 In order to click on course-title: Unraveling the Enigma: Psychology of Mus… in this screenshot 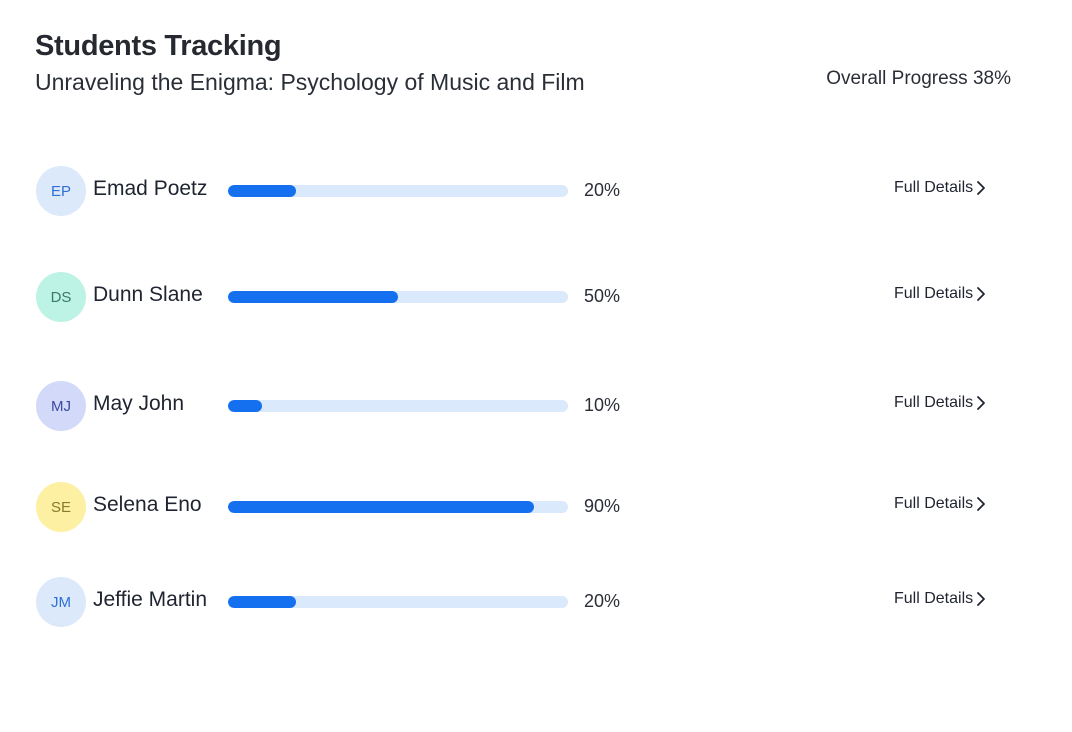, I will do `click(310, 82)`.